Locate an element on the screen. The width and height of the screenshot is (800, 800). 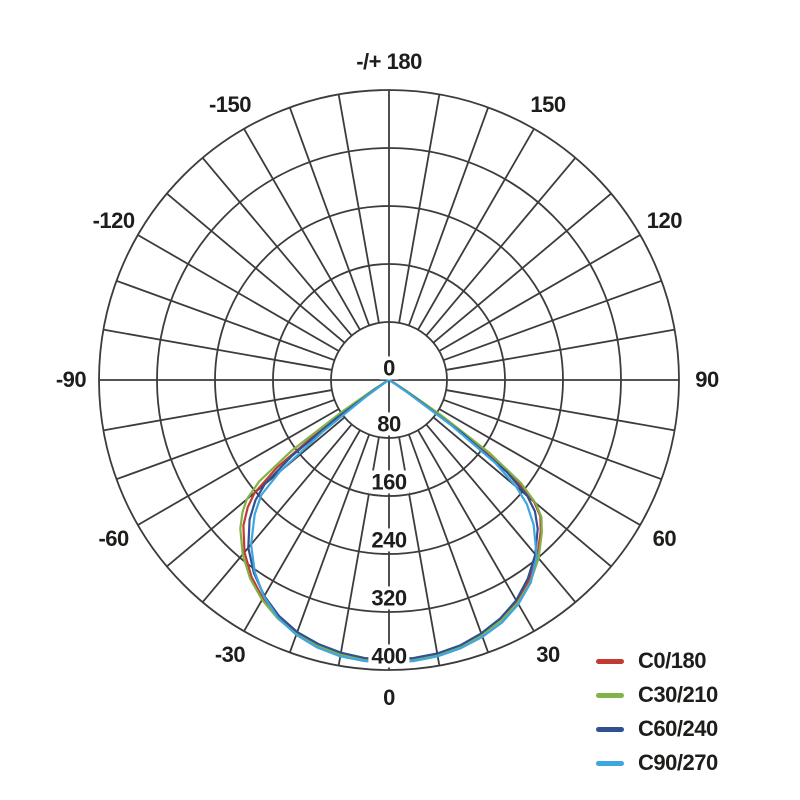
legend-item-C0-180: C0/180 is located at coordinates (657, 661).